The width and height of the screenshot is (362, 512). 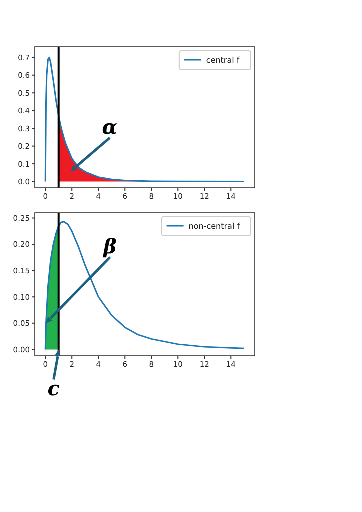 What do you see at coordinates (110, 127) in the screenshot?
I see `annotation: α` at bounding box center [110, 127].